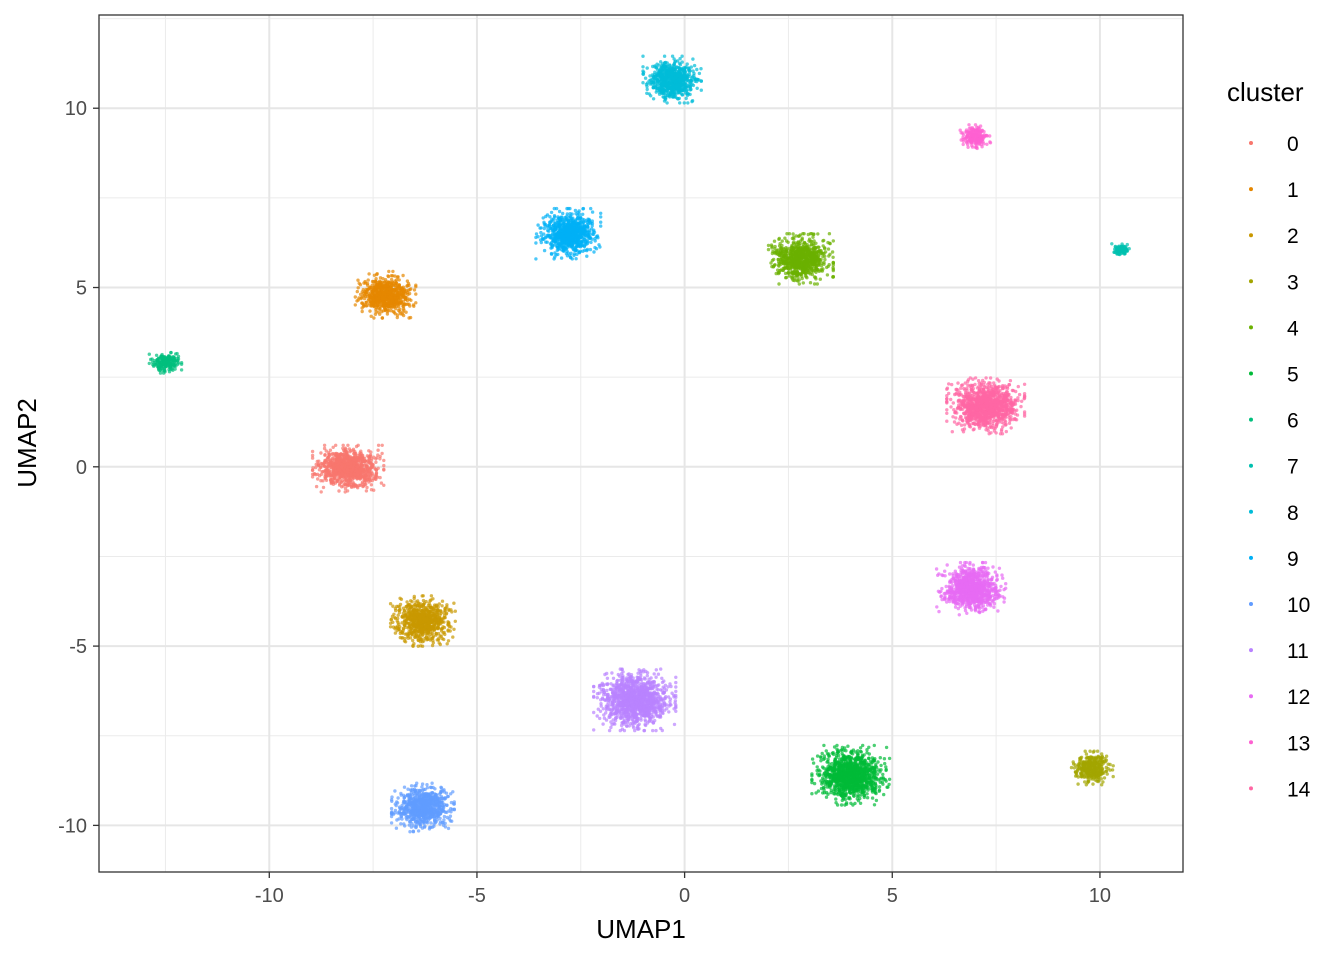 Image resolution: width=1344 pixels, height=960 pixels. I want to click on cluster-1-points, so click(385, 294).